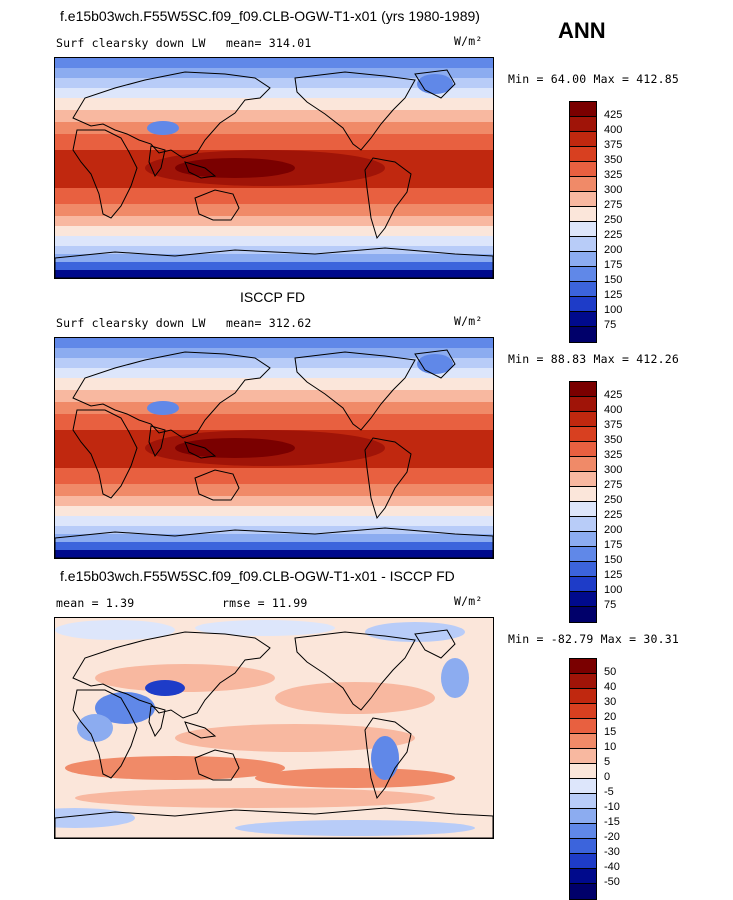 This screenshot has height=900, width=733. Describe the element at coordinates (583, 502) in the screenshot. I see `panel2-colorbar` at that location.